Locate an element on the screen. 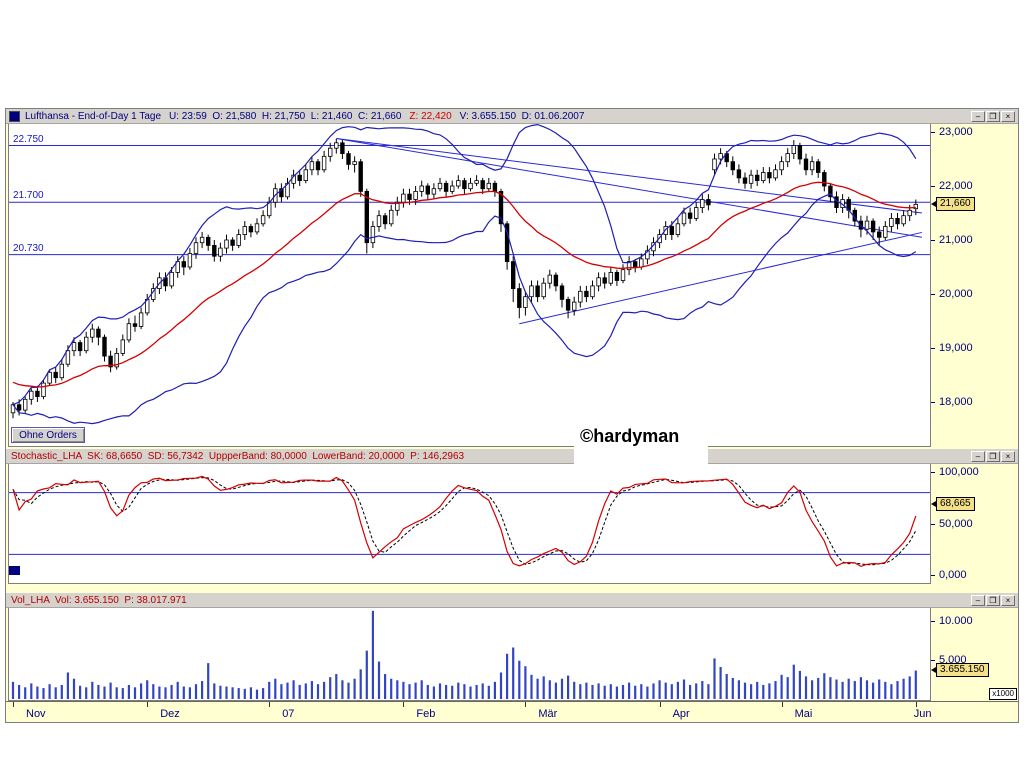 This screenshot has height=768, width=1024. panel-corner-marker is located at coordinates (14, 570).